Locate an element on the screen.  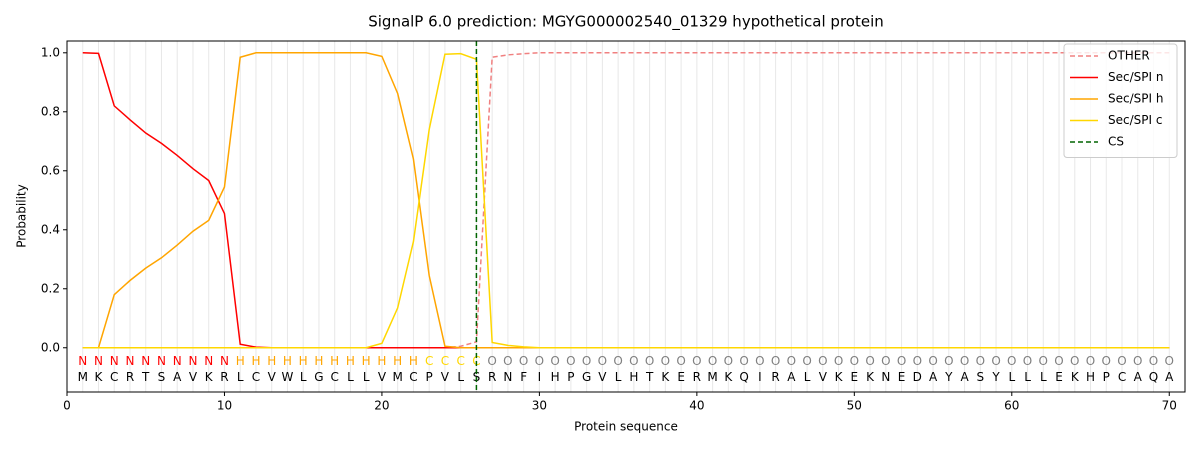
residue: F is located at coordinates (523, 377).